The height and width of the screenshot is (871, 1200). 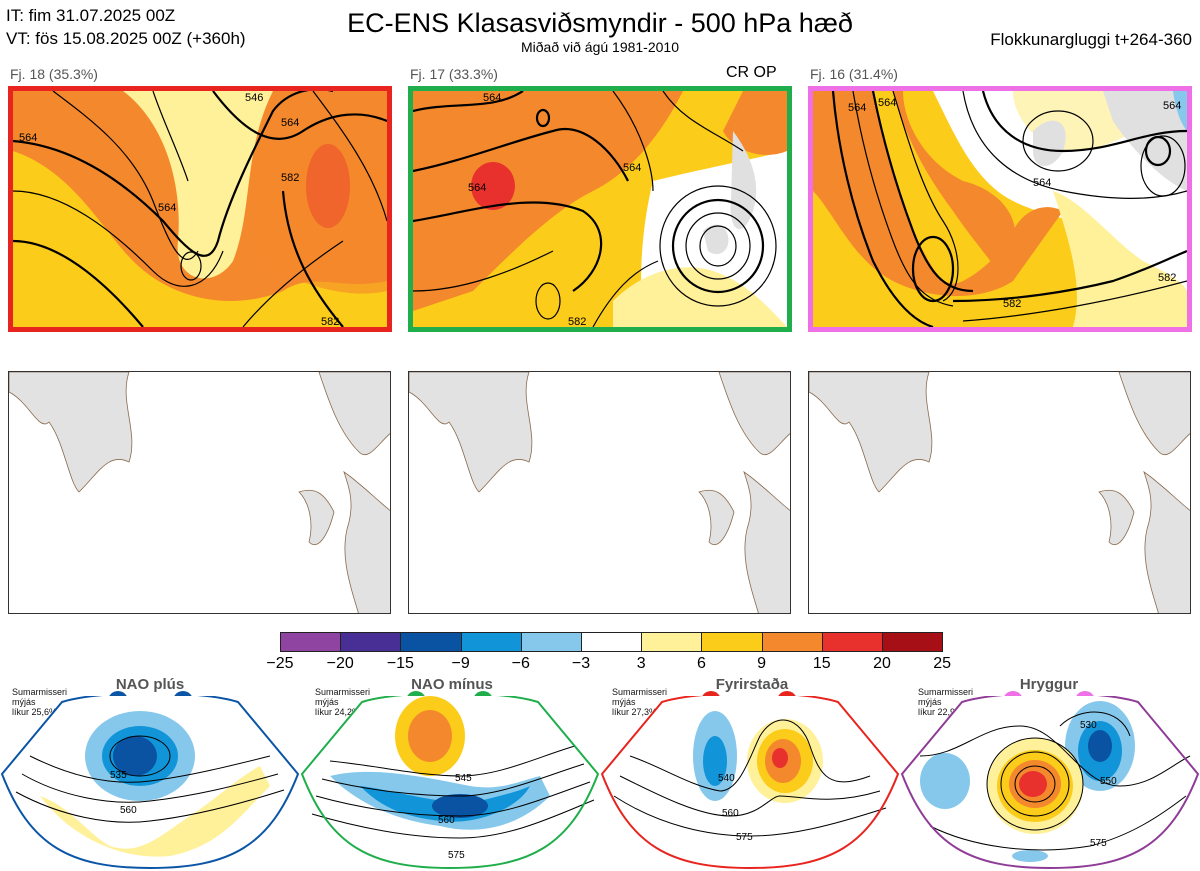 I want to click on cluster-3-contour-label-2: 564, so click(x=887, y=103).